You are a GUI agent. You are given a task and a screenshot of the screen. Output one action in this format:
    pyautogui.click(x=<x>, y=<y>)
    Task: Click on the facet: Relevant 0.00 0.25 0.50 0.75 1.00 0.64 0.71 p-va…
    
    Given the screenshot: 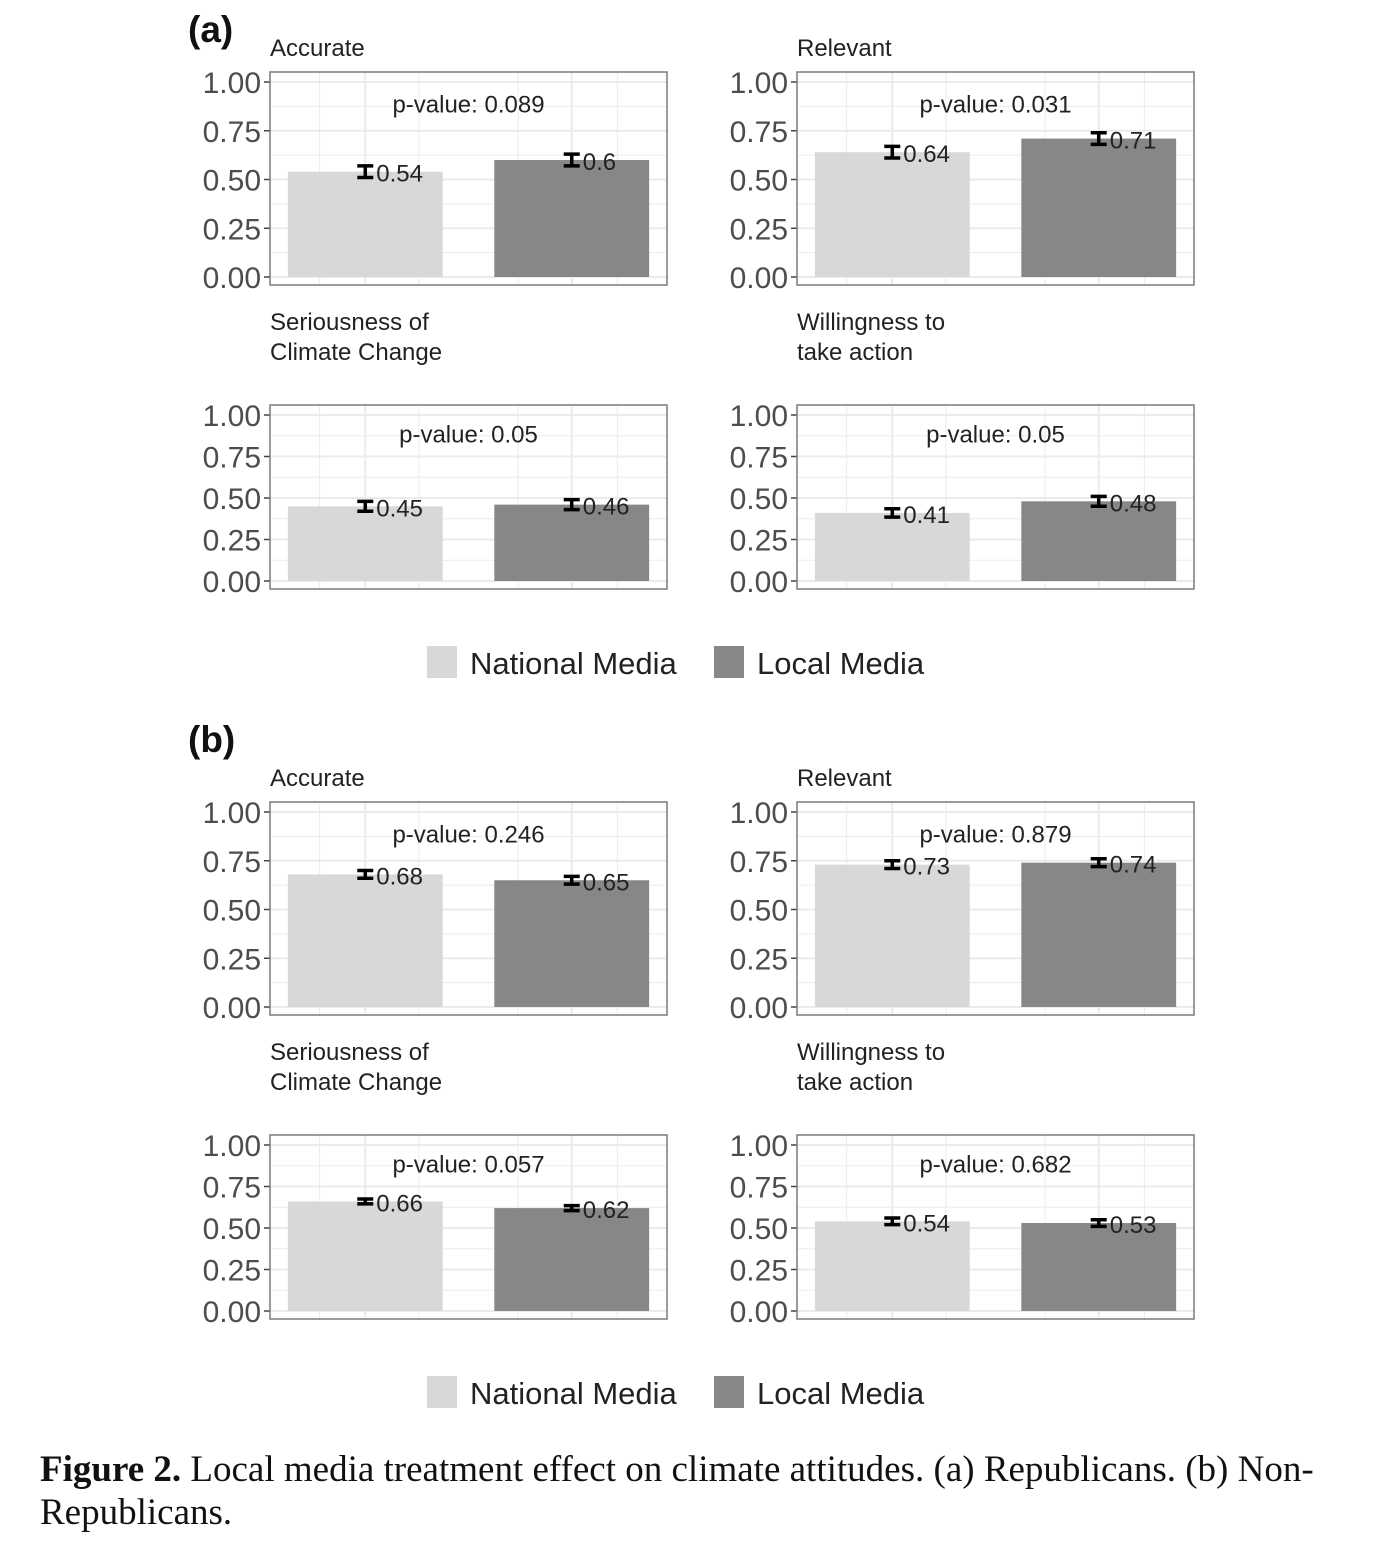 What is the action you would take?
    pyautogui.click(x=962, y=165)
    